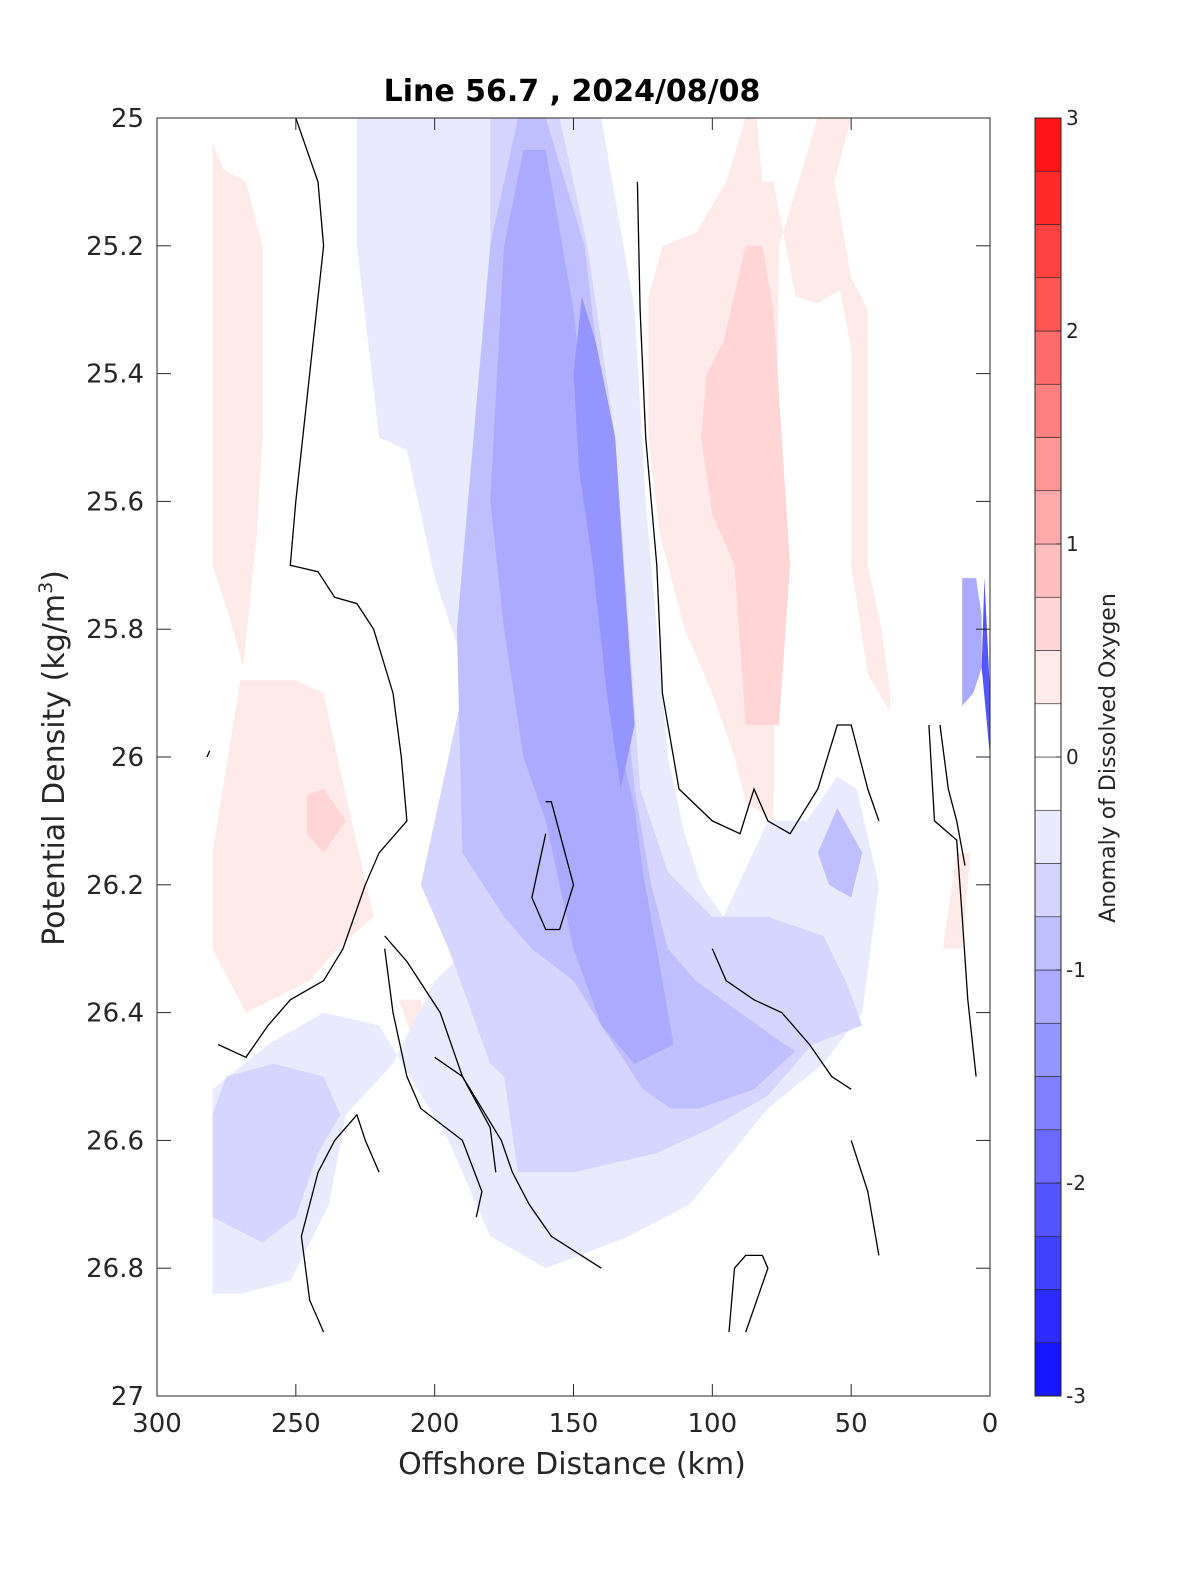 The height and width of the screenshot is (1575, 1200). What do you see at coordinates (851, 1424) in the screenshot?
I see `x-tick-label: 50` at bounding box center [851, 1424].